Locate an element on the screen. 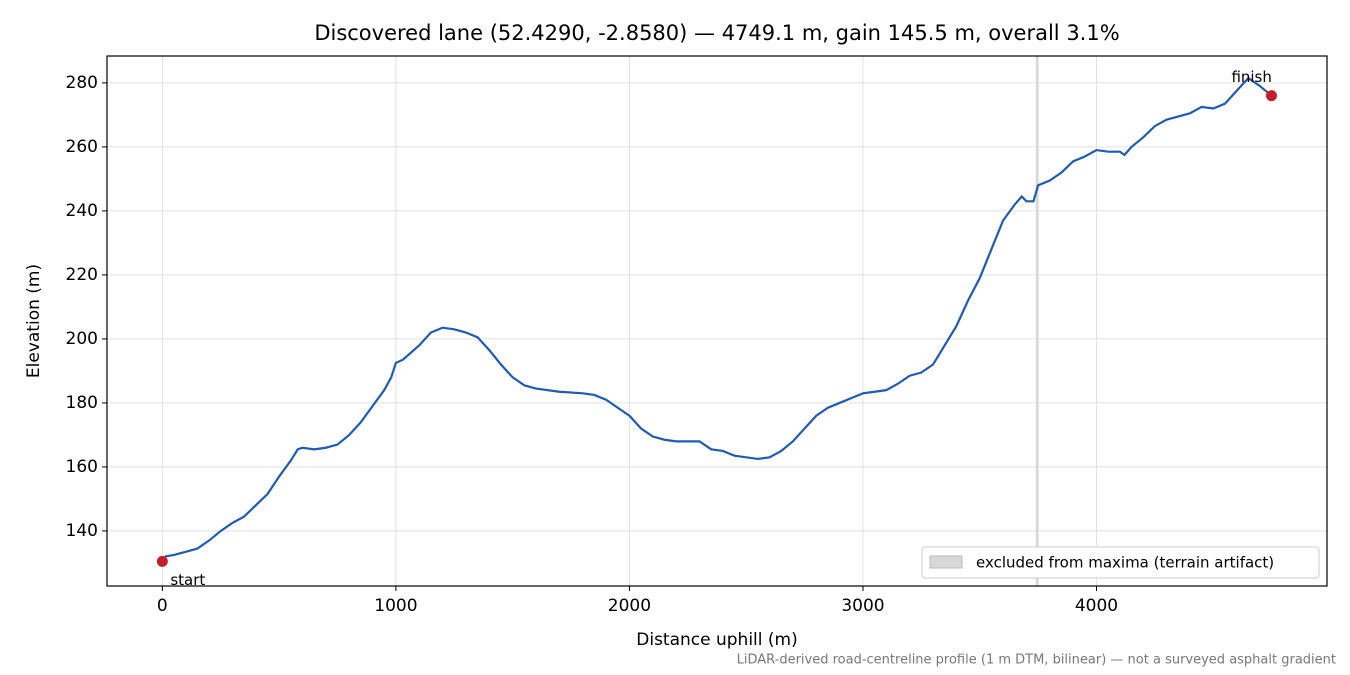 This screenshot has height=675, width=1350. y-tick-label: 140 is located at coordinates (82, 531).